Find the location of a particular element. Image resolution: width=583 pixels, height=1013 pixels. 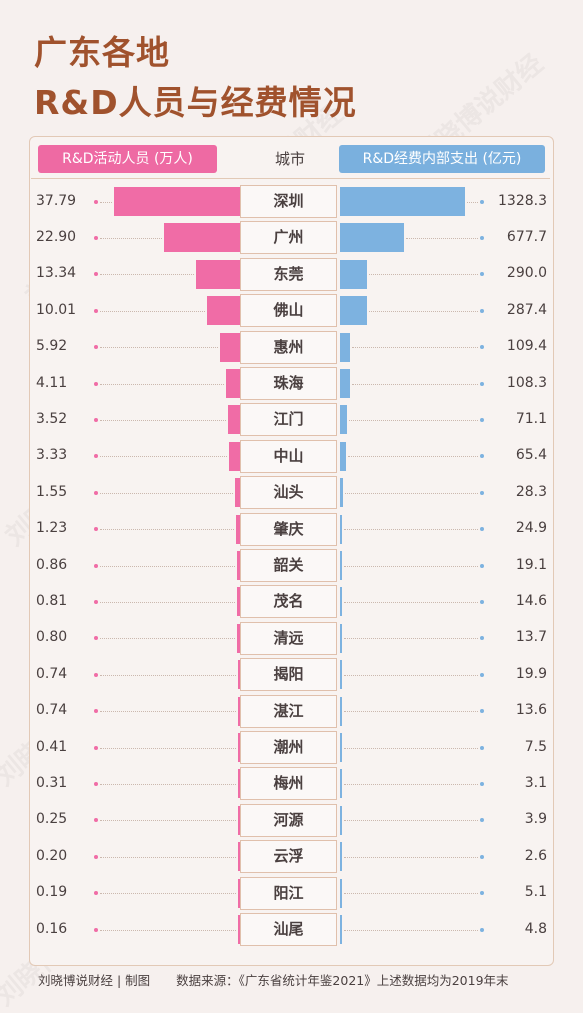

expenditure-value-label: 19.9 is located at coordinates (531, 673).